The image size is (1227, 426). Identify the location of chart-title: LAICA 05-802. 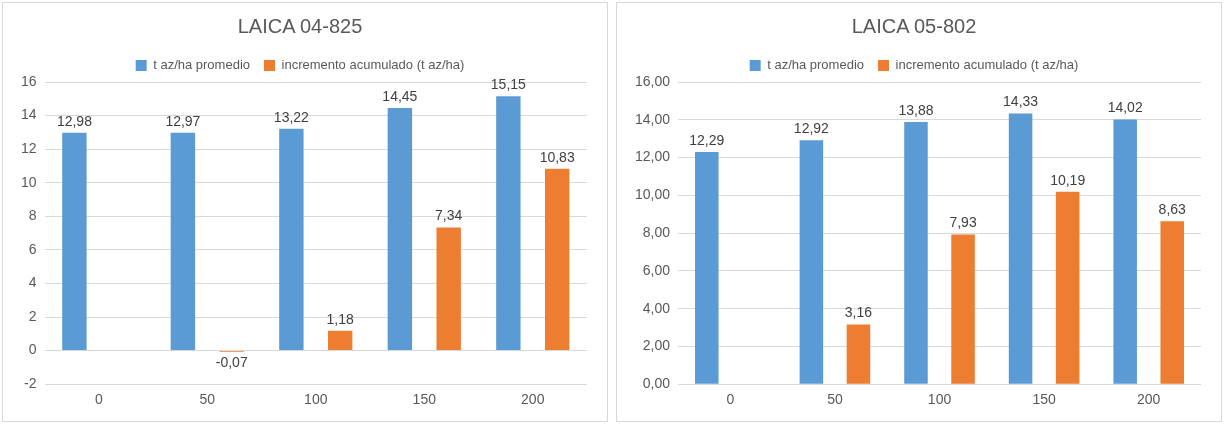
(914, 25).